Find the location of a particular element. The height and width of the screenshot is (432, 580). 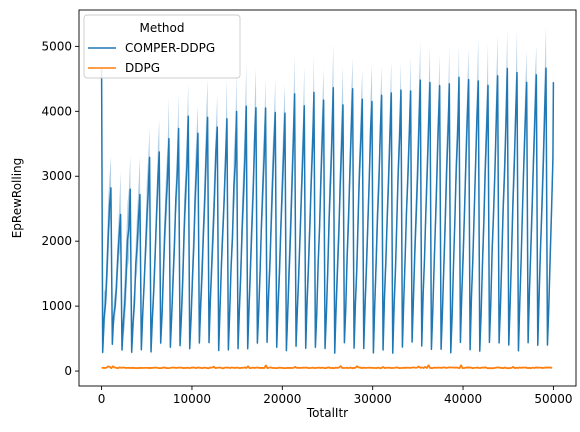

series-line-ddpg is located at coordinates (327, 367).